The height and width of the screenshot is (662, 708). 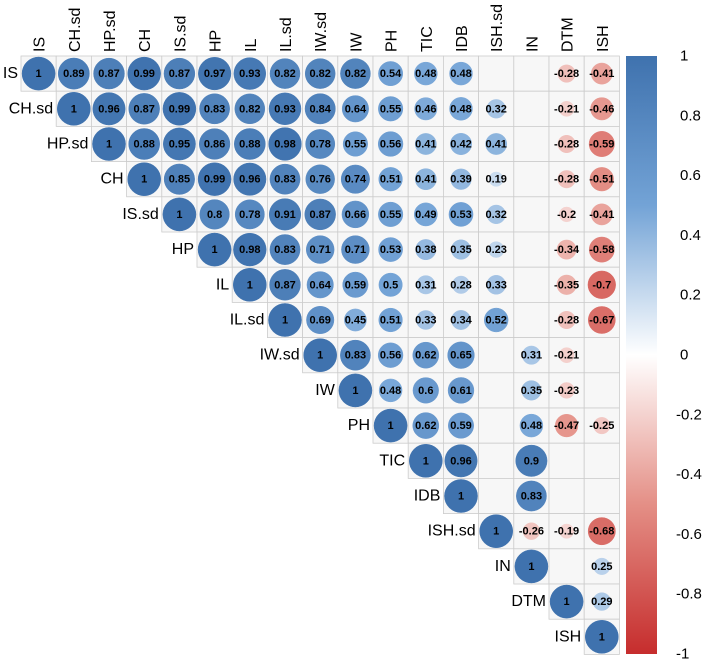 I want to click on cell-IL.sd-DTM: -0.28, so click(x=566, y=319).